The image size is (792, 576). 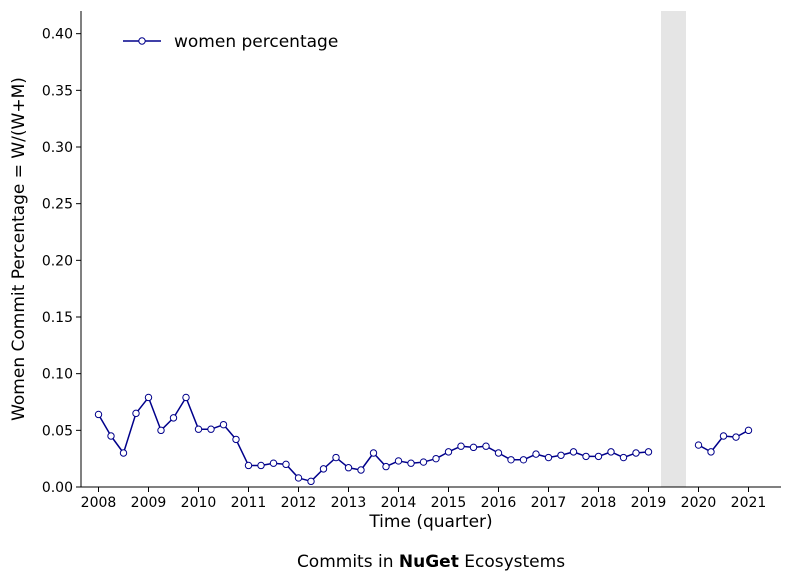 What do you see at coordinates (149, 503) in the screenshot?
I see `x-tick-label: 2009` at bounding box center [149, 503].